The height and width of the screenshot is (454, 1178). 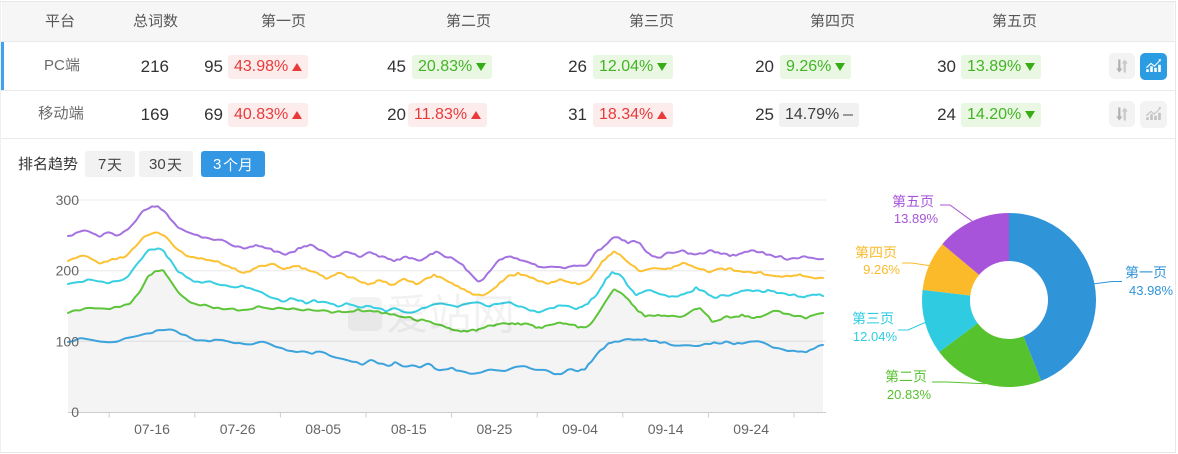 What do you see at coordinates (494, 429) in the screenshot?
I see `svg-text: 08-25` at bounding box center [494, 429].